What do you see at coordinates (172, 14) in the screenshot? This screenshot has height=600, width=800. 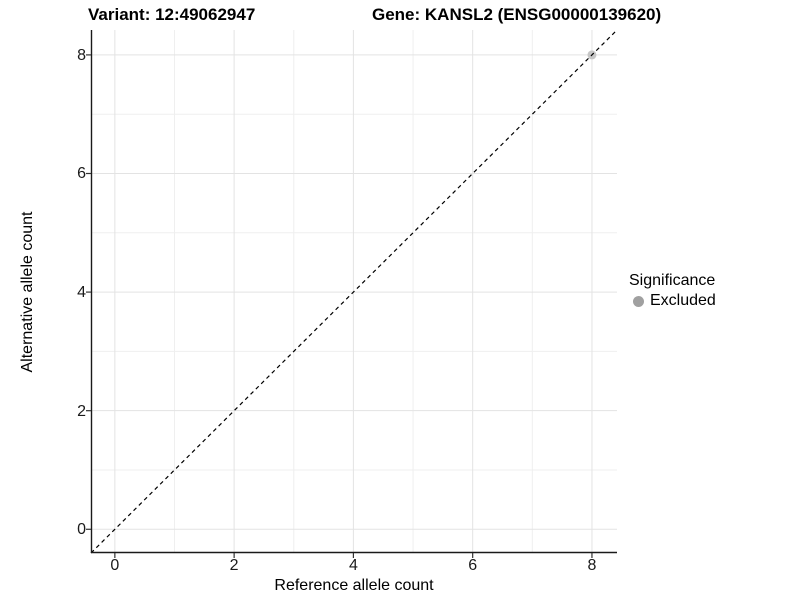 I see `variant-title: Variant: 12:49062947` at bounding box center [172, 14].